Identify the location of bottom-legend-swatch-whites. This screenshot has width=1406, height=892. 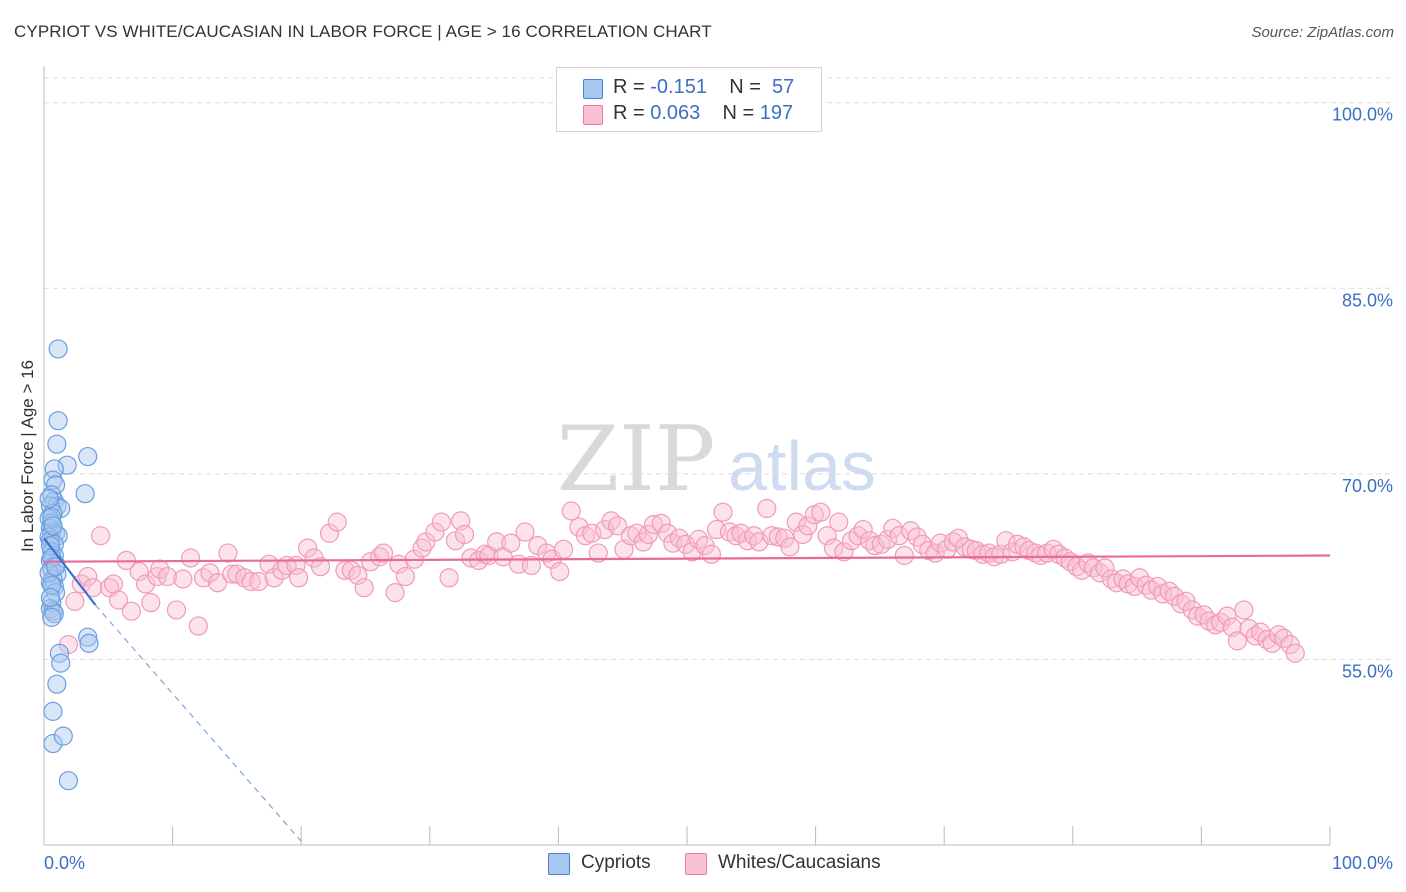
(696, 864).